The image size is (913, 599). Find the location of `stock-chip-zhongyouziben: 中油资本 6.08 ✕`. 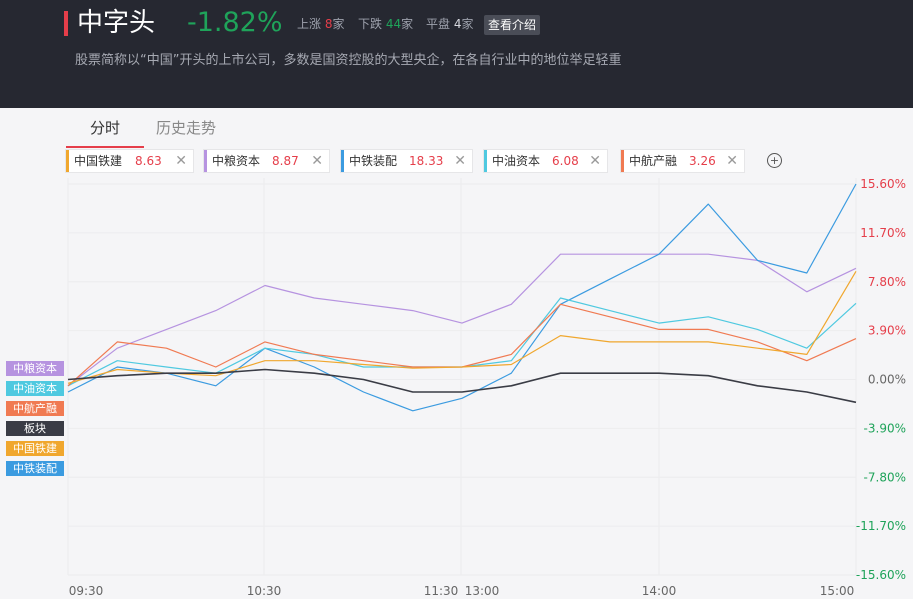

stock-chip-zhongyouziben: 中油资本 6.08 ✕ is located at coordinates (545, 161).